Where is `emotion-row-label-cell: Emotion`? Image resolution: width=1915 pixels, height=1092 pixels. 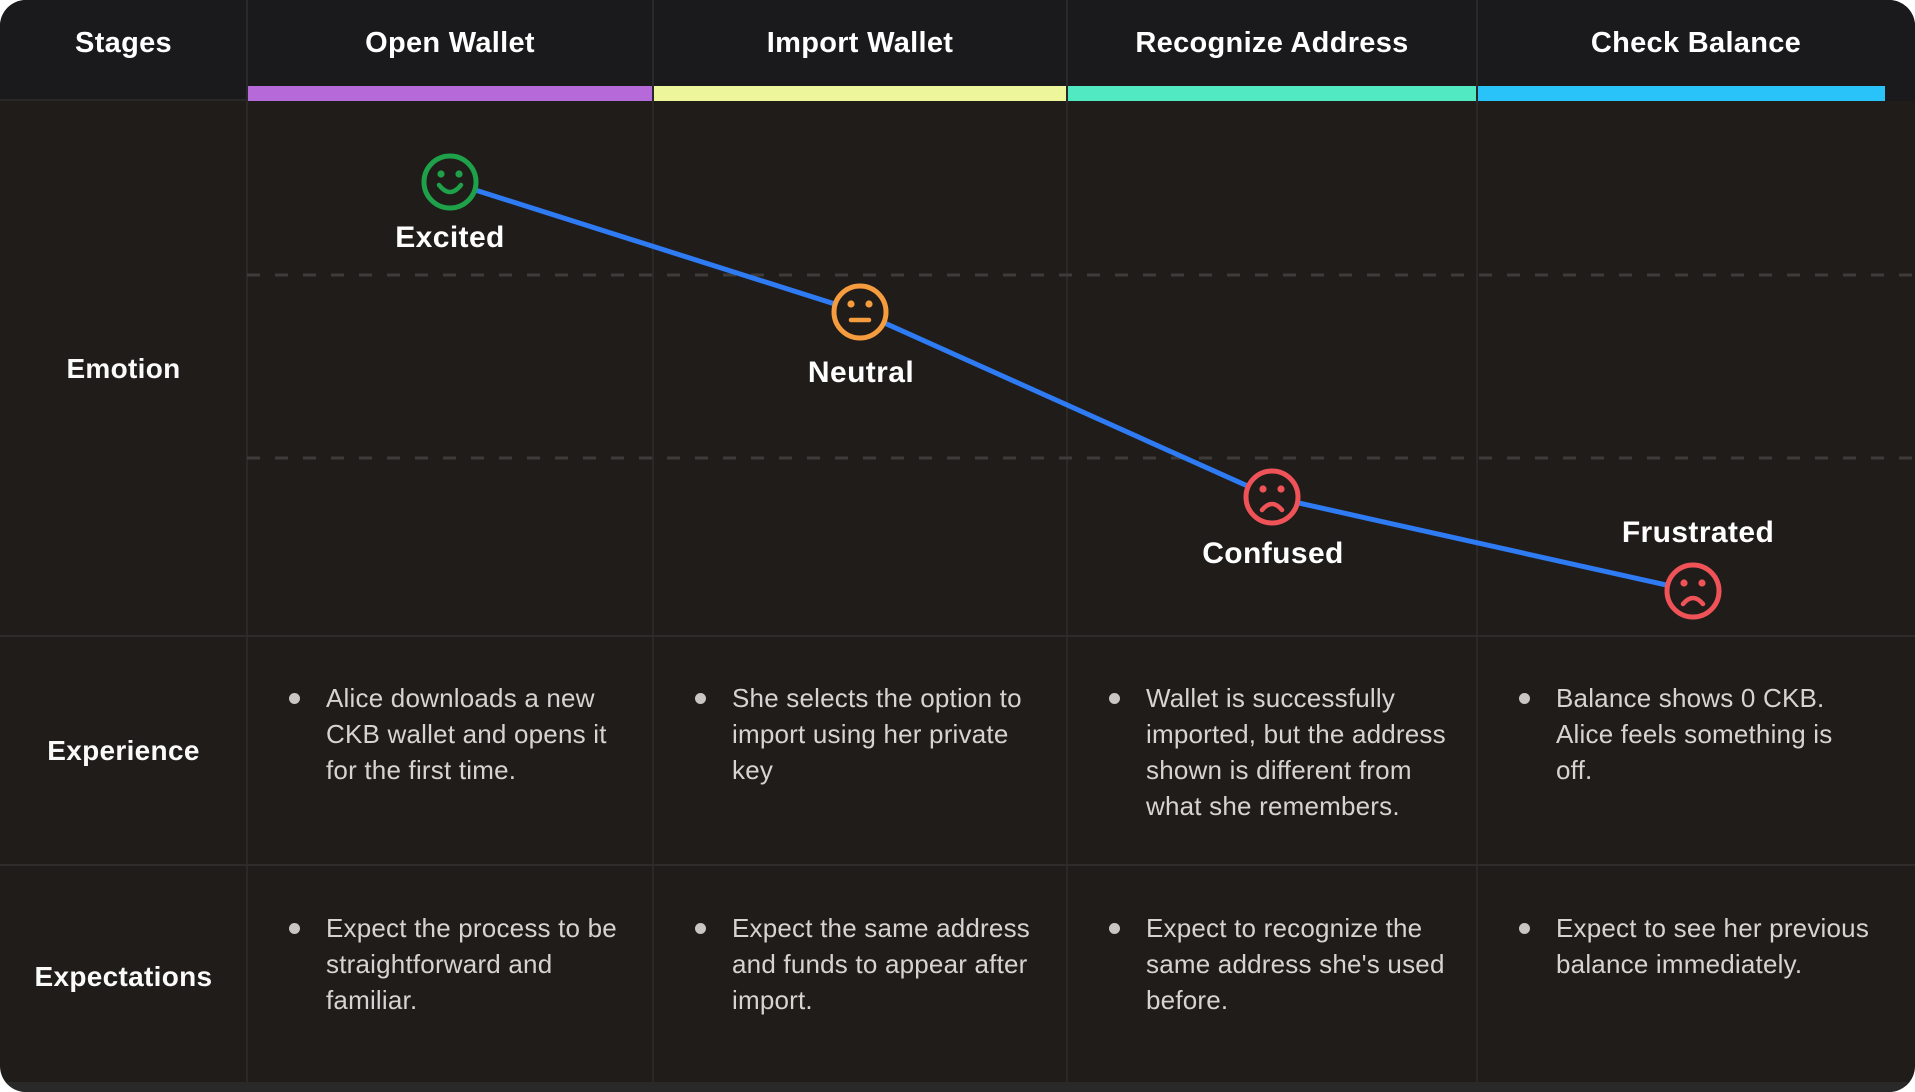
emotion-row-label-cell: Emotion is located at coordinates (123, 368).